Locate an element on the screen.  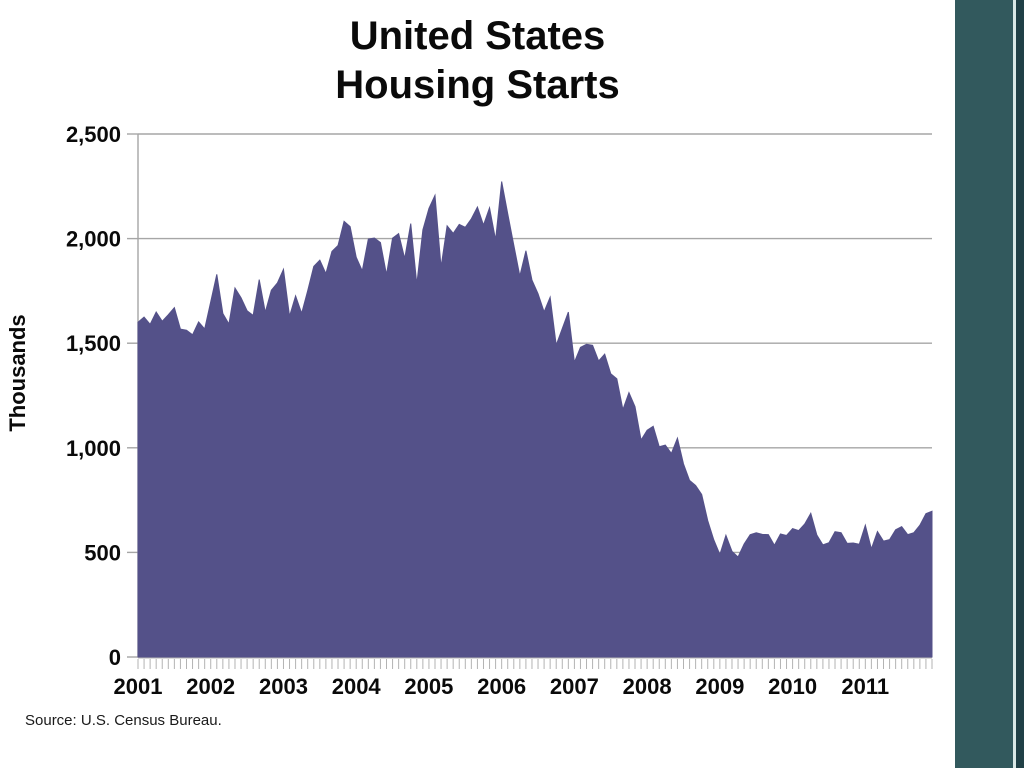
chart-title: United States Housing Starts is located at coordinates (477, 61).